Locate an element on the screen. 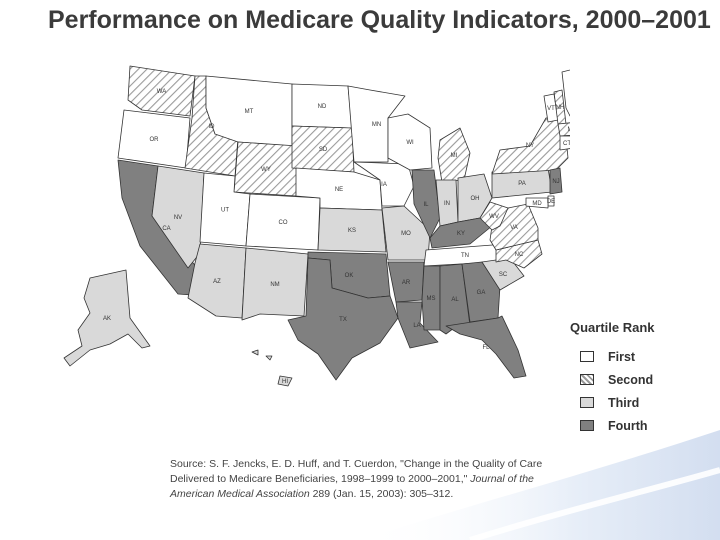 This screenshot has height=540, width=720. state-NM is located at coordinates (275, 284).